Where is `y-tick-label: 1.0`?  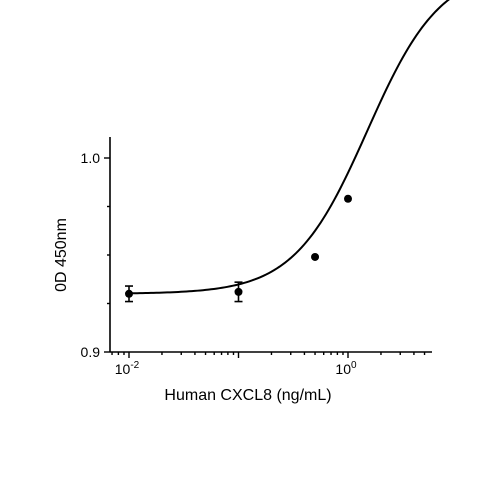 y-tick-label: 1.0 is located at coordinates (91, 158).